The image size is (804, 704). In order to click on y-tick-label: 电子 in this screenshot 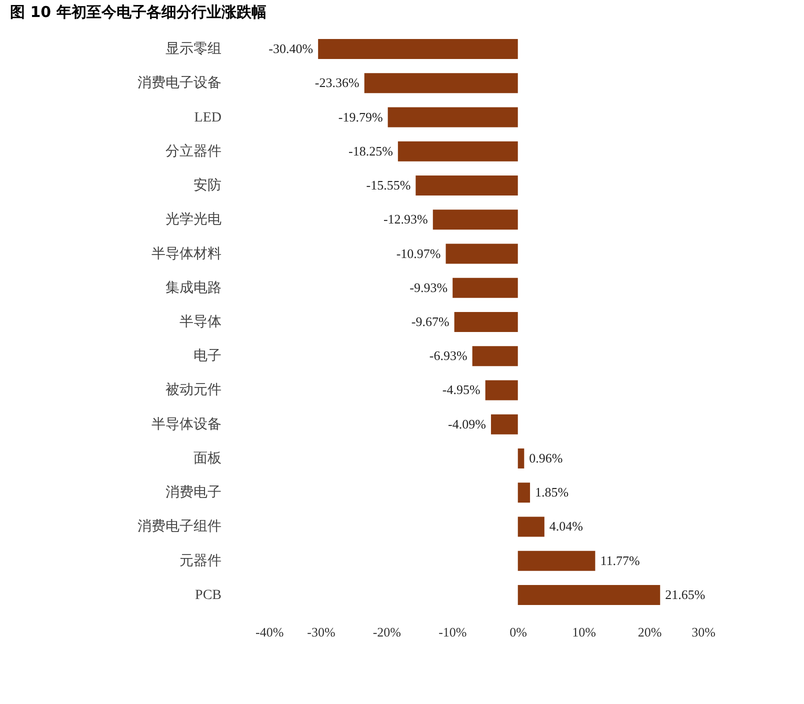, I will do `click(208, 356)`.